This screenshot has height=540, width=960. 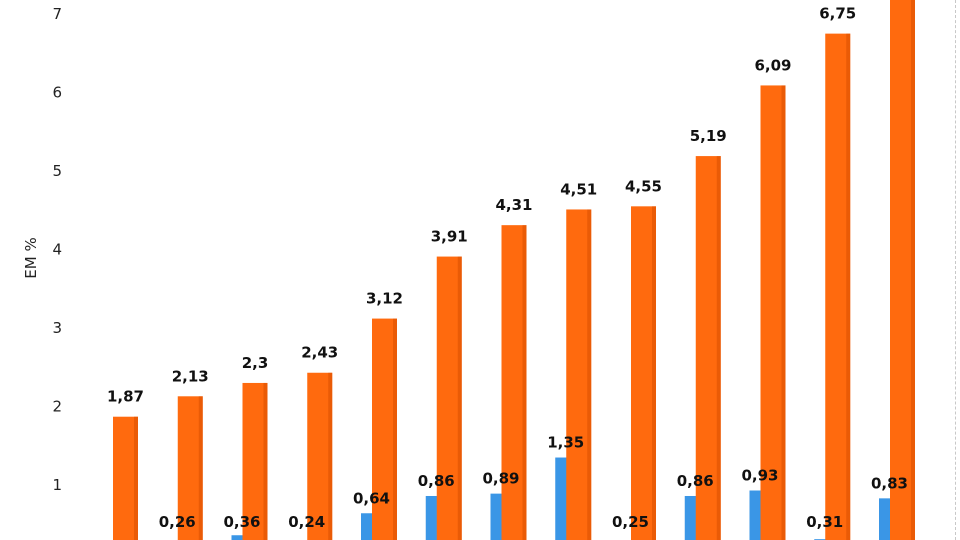 I want to click on y-tick-label: 4, so click(x=57, y=250).